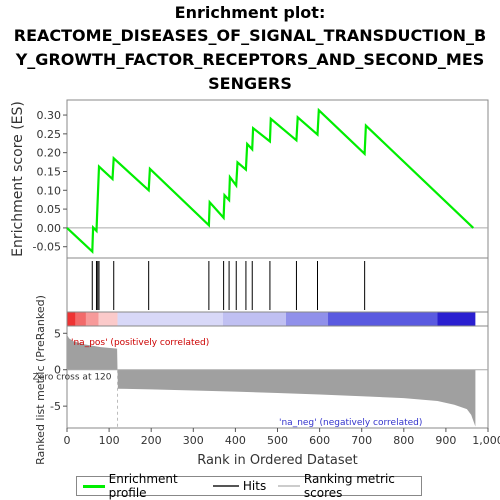  Describe the element at coordinates (151, 440) in the screenshot. I see `xtick-label: 200` at that location.